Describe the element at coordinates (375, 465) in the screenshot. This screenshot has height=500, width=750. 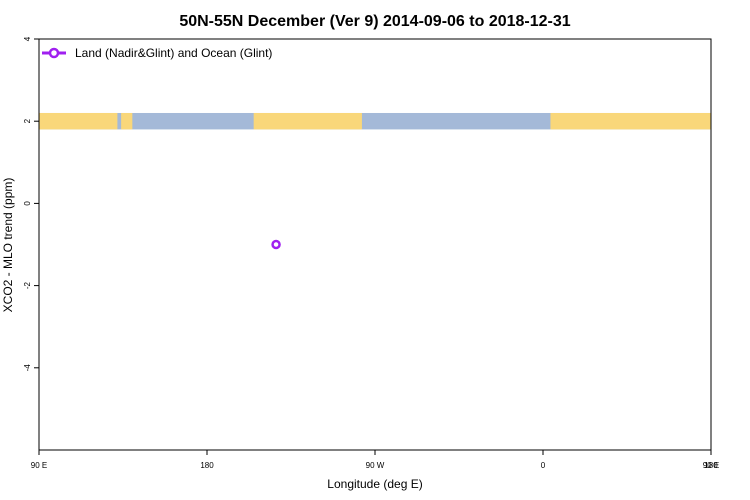
I see `x-tick-label: 90 W` at that location.